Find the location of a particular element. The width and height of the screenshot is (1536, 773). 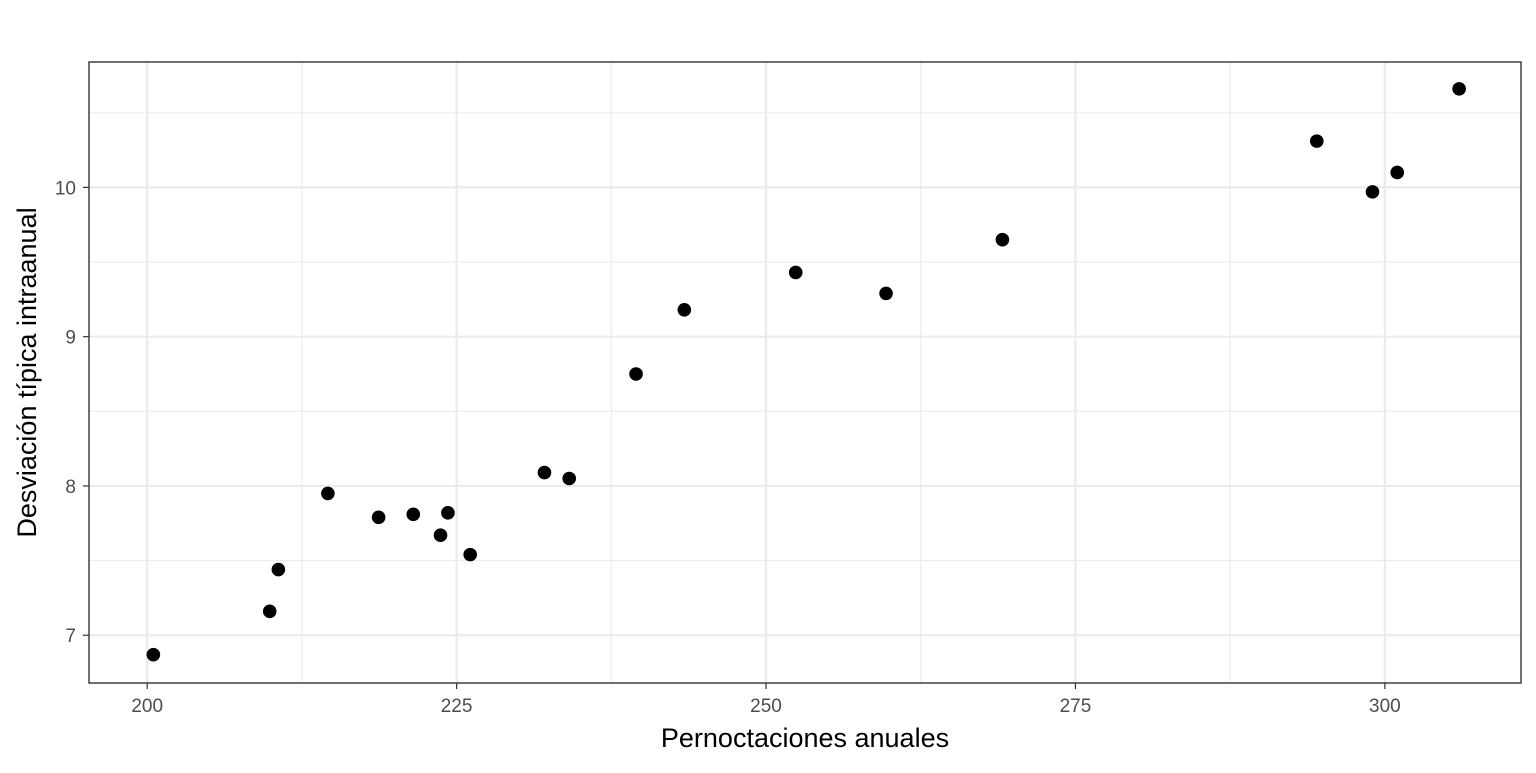

y-tick-label: 8 is located at coordinates (70, 487).